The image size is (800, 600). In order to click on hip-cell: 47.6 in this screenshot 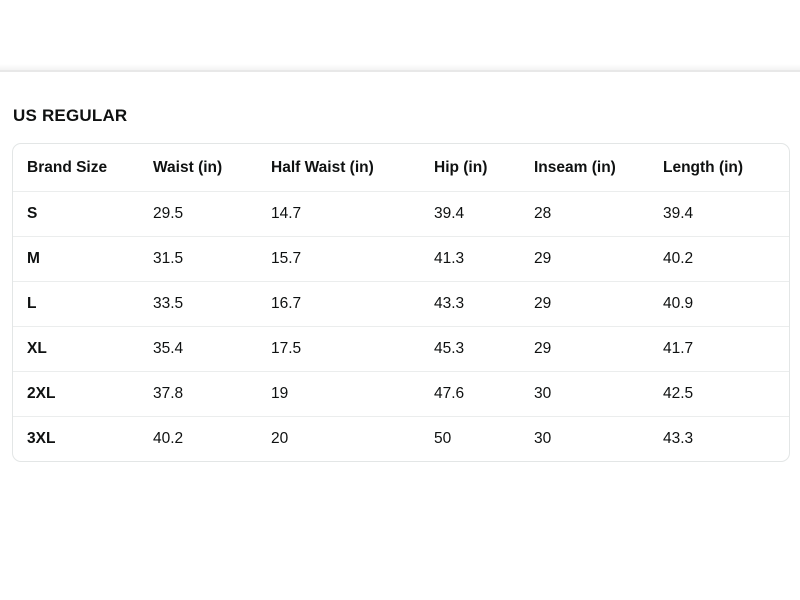, I will do `click(484, 393)`.